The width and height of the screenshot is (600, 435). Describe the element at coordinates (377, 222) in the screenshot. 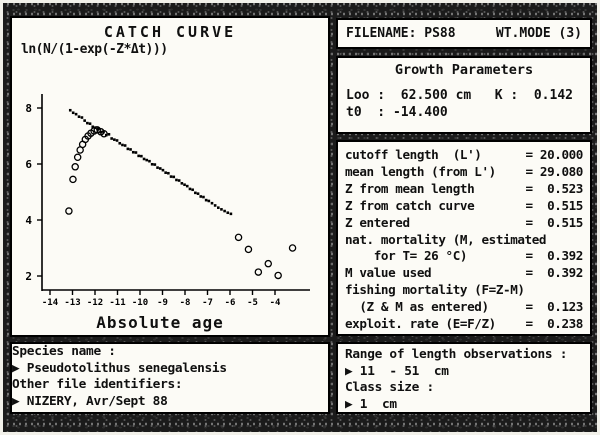

I see `parameter-label: Z entered` at that location.